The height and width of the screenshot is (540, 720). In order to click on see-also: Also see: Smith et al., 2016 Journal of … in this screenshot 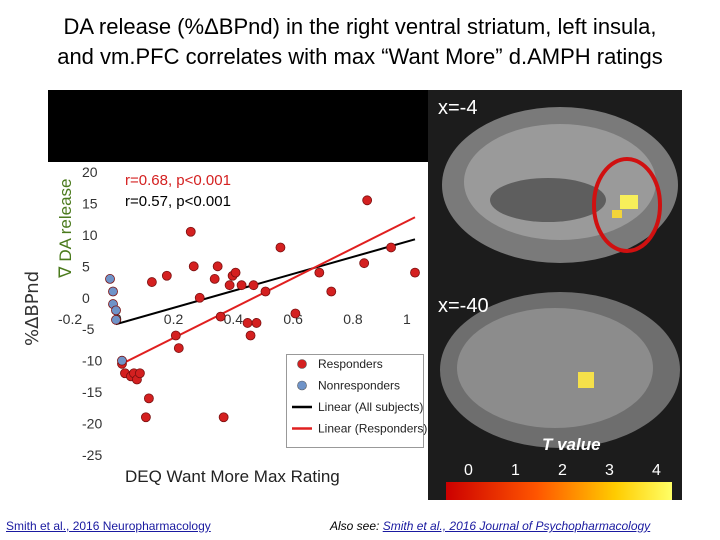, I will do `click(490, 526)`.